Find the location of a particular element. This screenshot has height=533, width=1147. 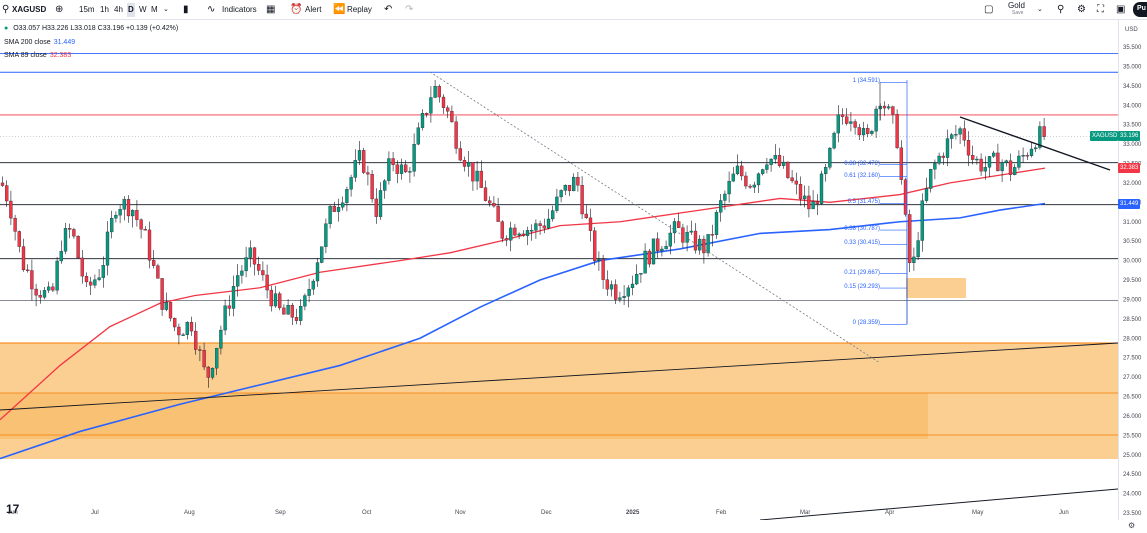

bottom-trendline is located at coordinates (938, 504).